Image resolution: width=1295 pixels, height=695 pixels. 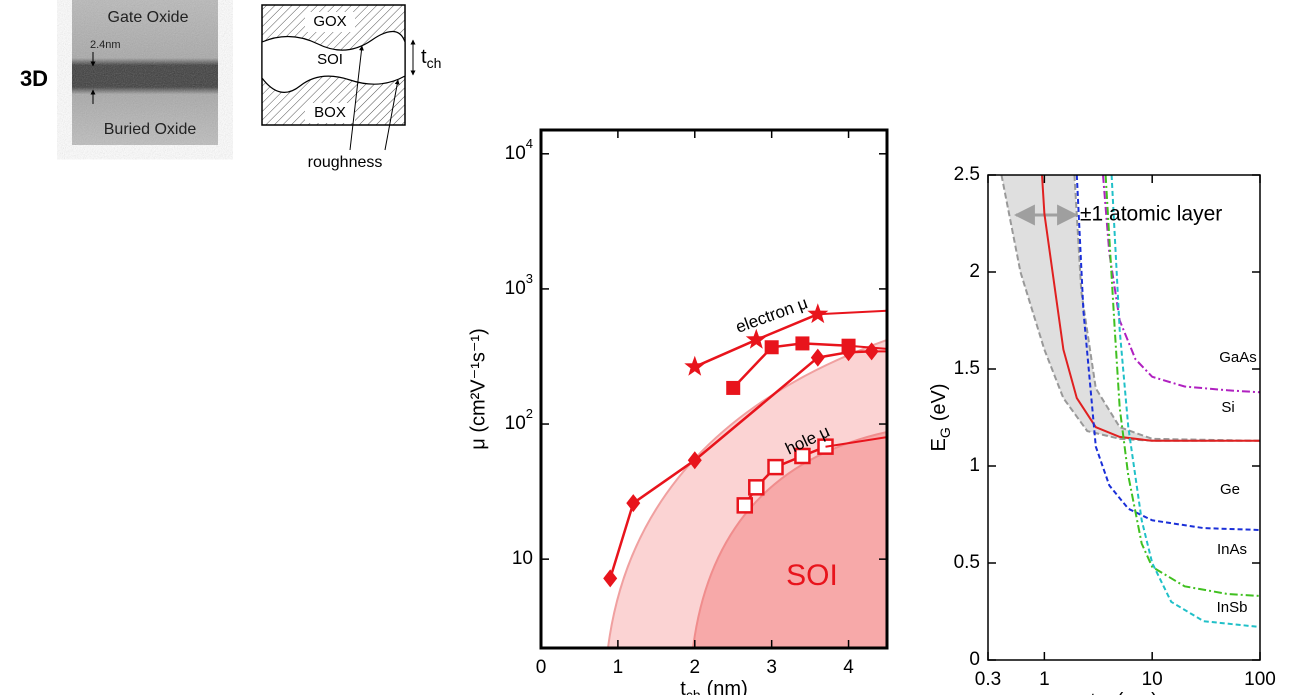 I want to click on x-tick-label: 0, so click(x=541, y=667).